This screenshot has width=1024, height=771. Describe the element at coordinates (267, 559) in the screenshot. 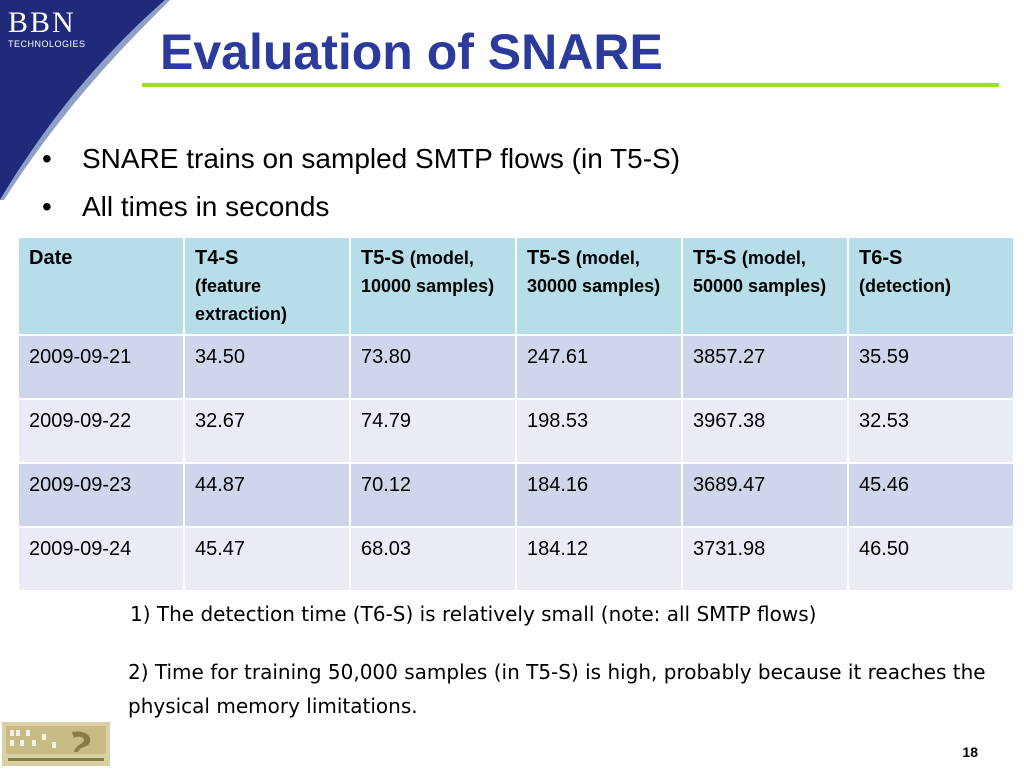

I see `table-cell: 45.47` at that location.